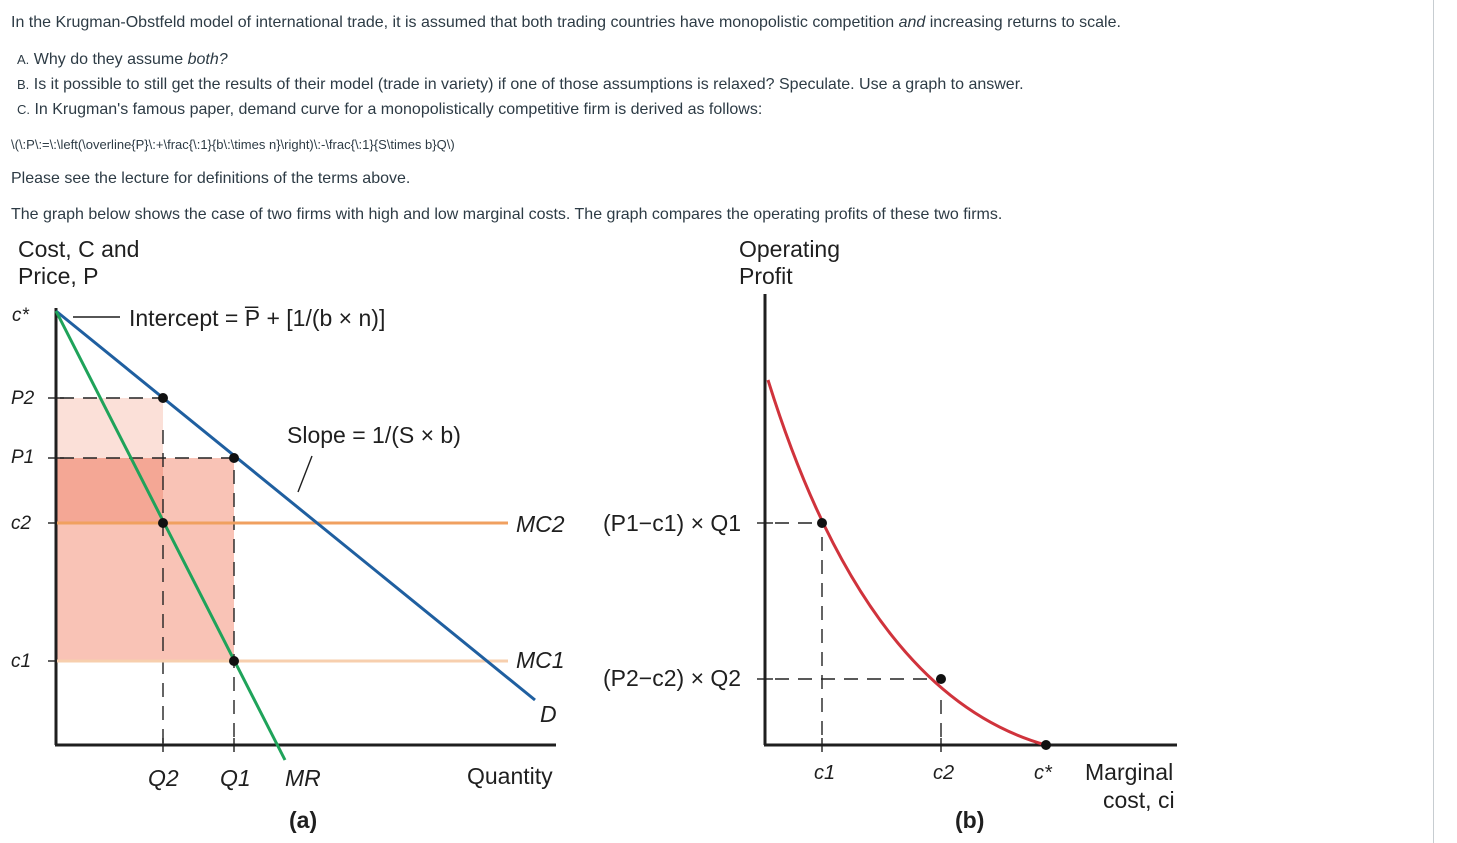 The height and width of the screenshot is (843, 1457). I want to click on panel-b-caption: (b), so click(969, 820).